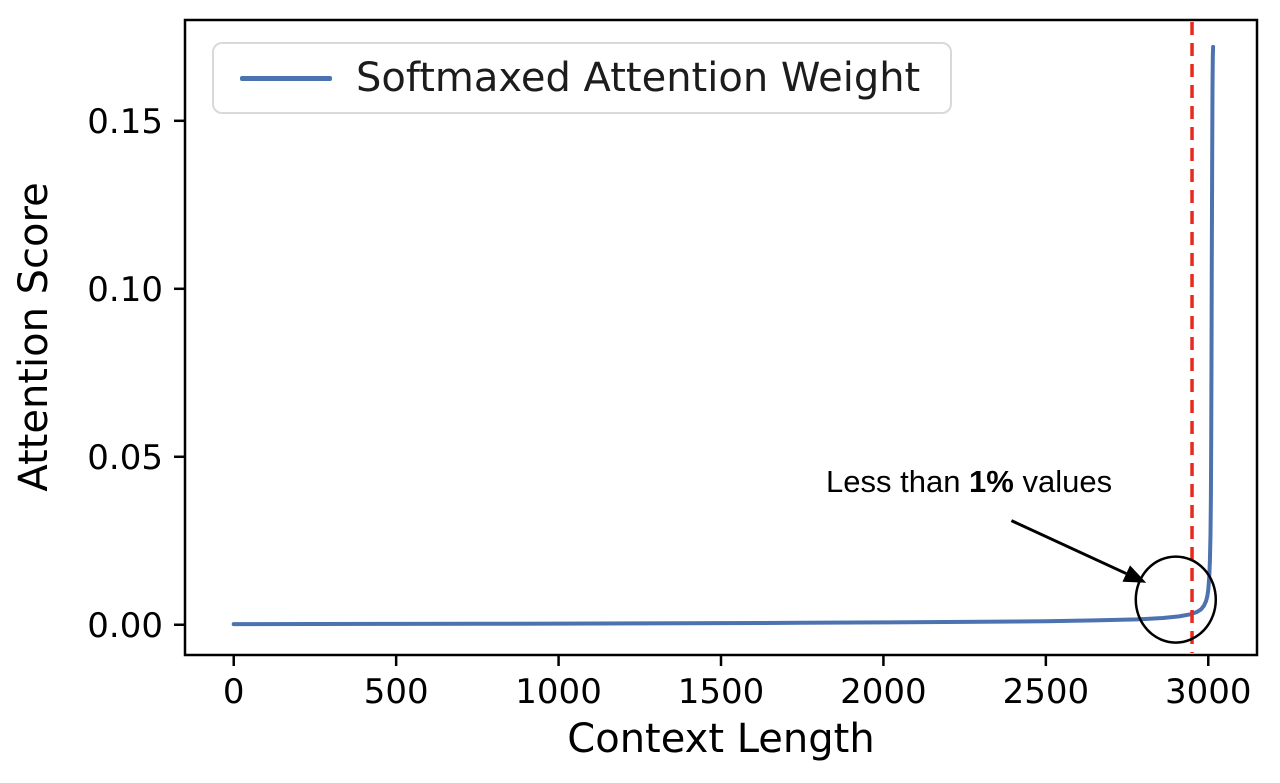  I want to click on legend-line-swatch, so click(286, 78).